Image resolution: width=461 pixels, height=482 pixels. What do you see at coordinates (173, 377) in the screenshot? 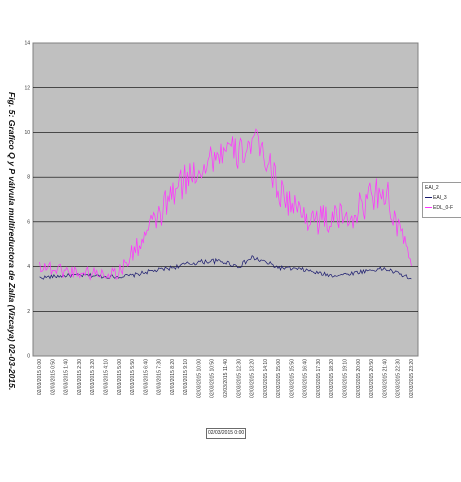
I see `x-tick-label: 02/03/2015 8:20` at bounding box center [173, 377].